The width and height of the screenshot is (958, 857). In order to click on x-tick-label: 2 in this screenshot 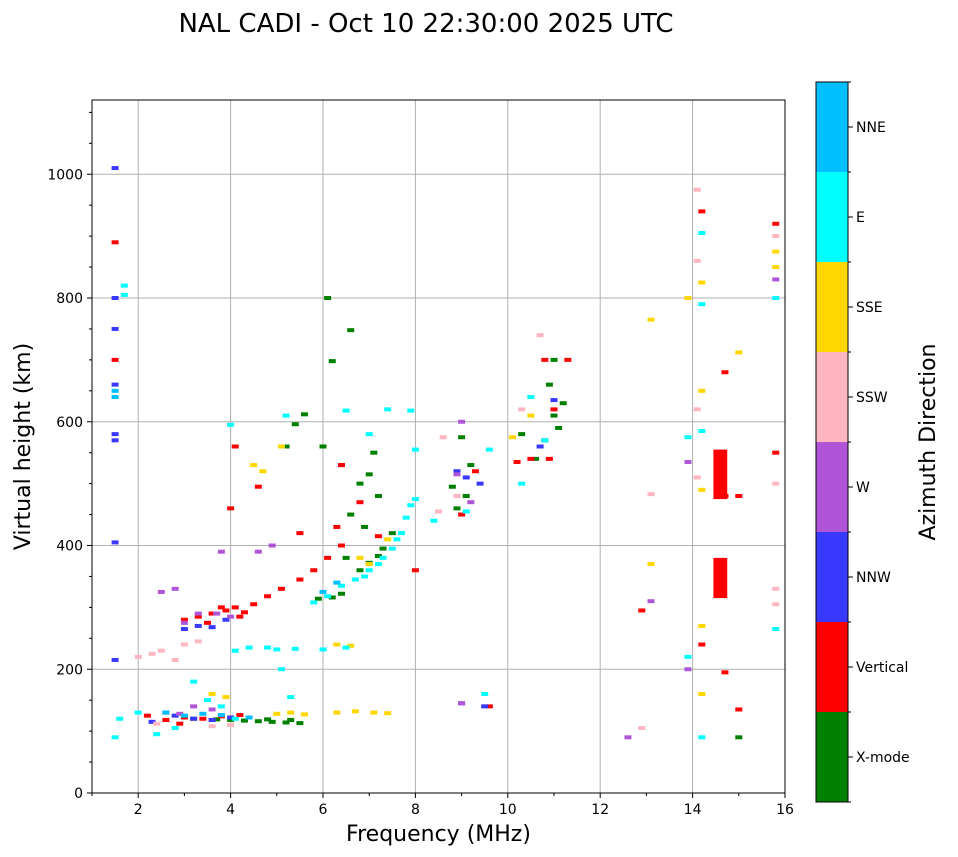, I will do `click(138, 810)`.